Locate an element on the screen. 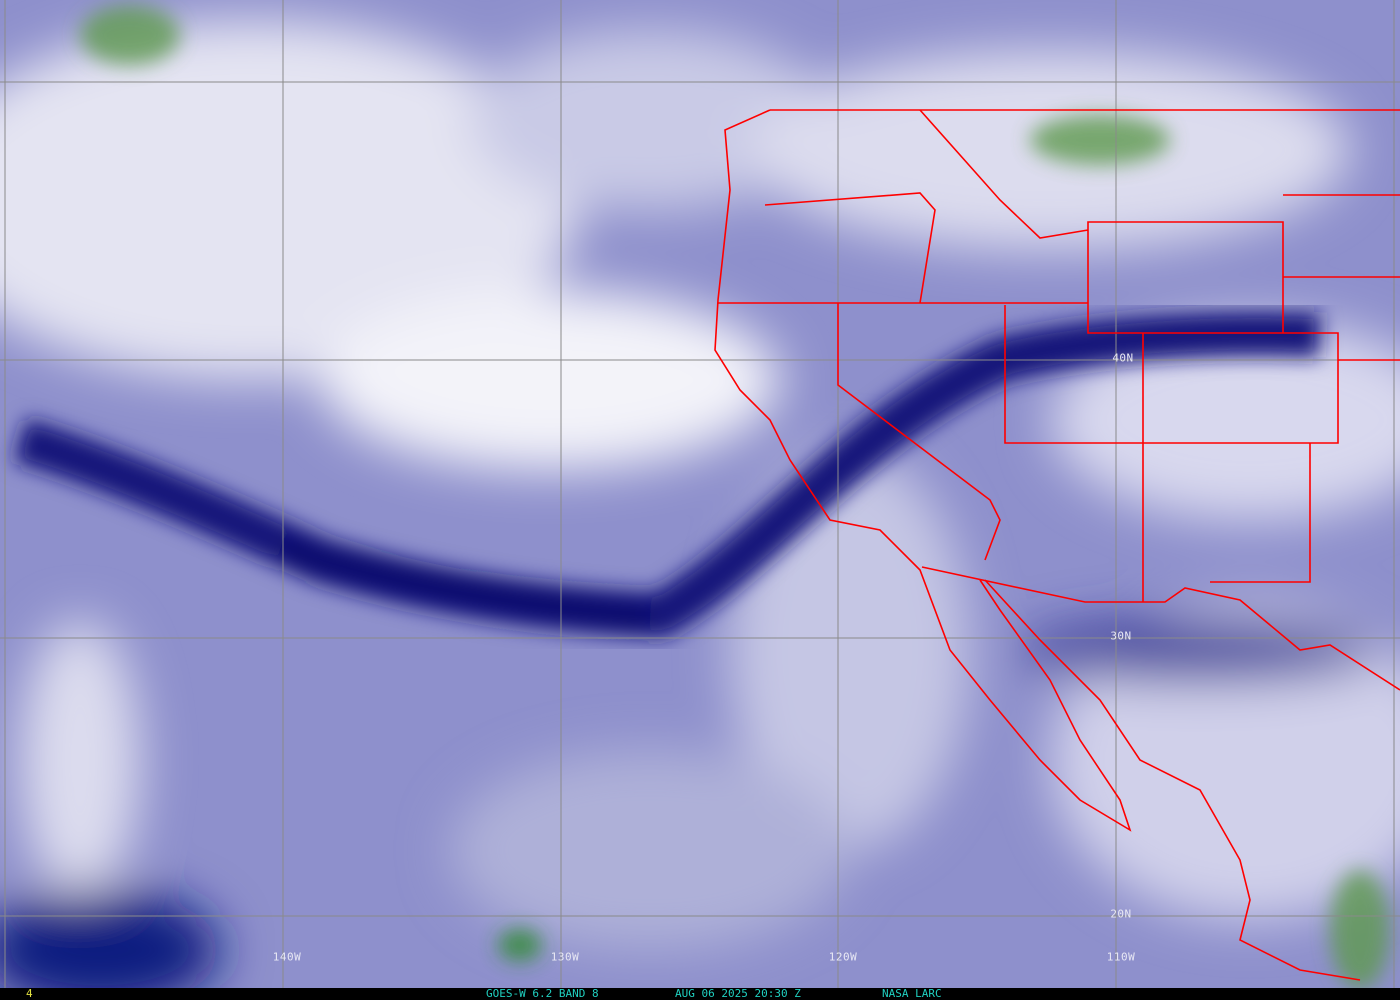 The image size is (1400, 1000). lon-label-120w: 120W is located at coordinates (843, 957).